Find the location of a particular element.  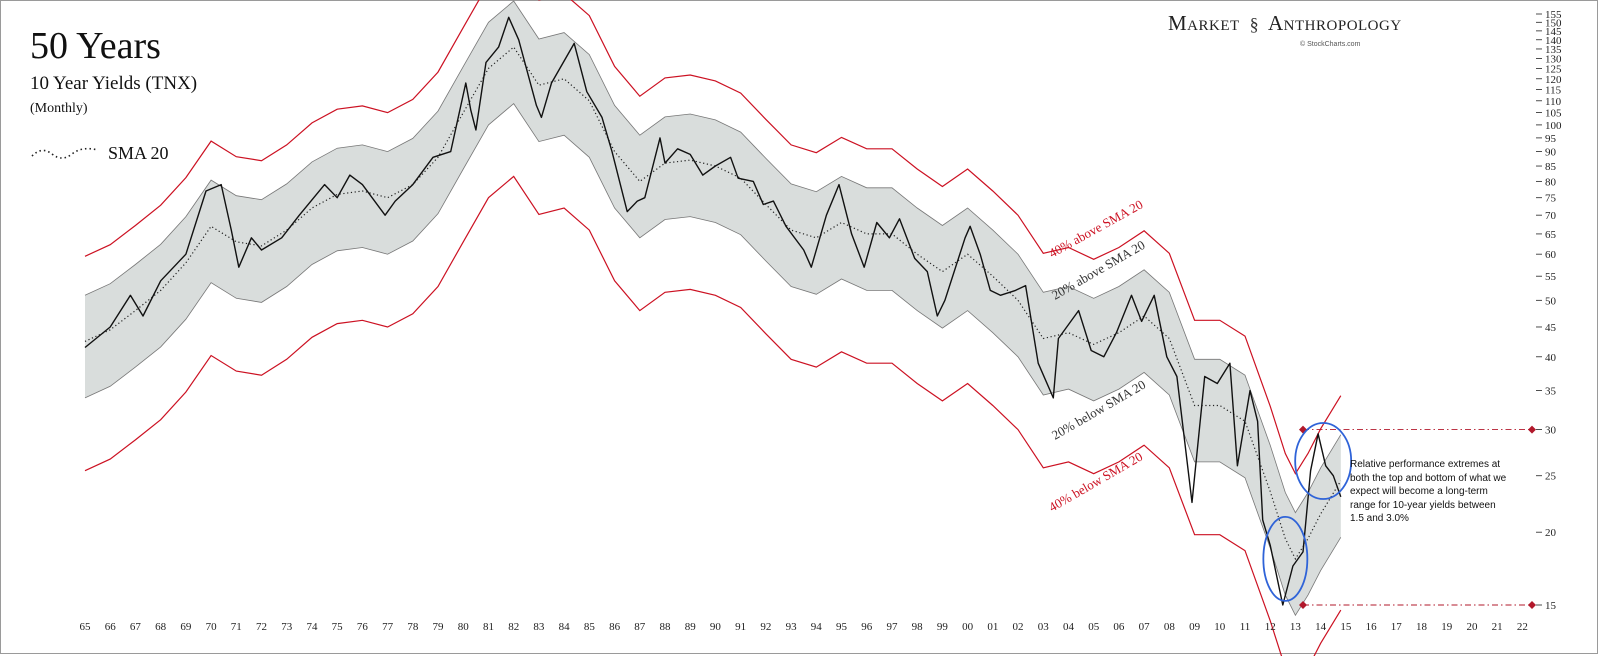

x-tick-label-01: 01 is located at coordinates (992, 627).